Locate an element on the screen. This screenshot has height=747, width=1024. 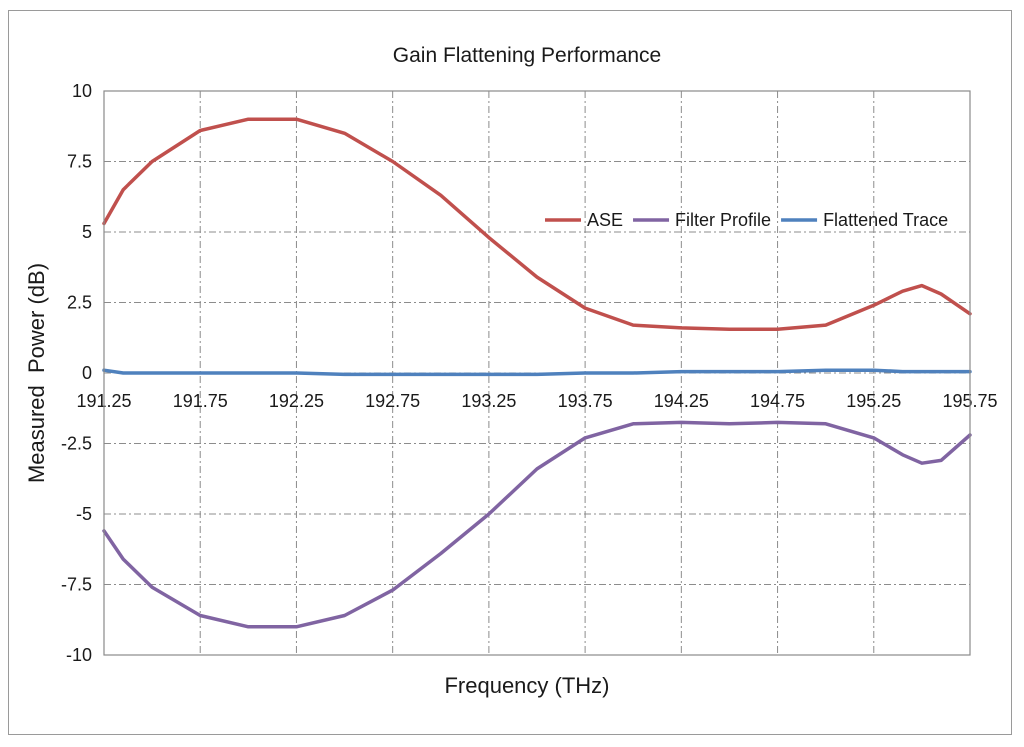
legend-label: Filter Profile is located at coordinates (723, 220).